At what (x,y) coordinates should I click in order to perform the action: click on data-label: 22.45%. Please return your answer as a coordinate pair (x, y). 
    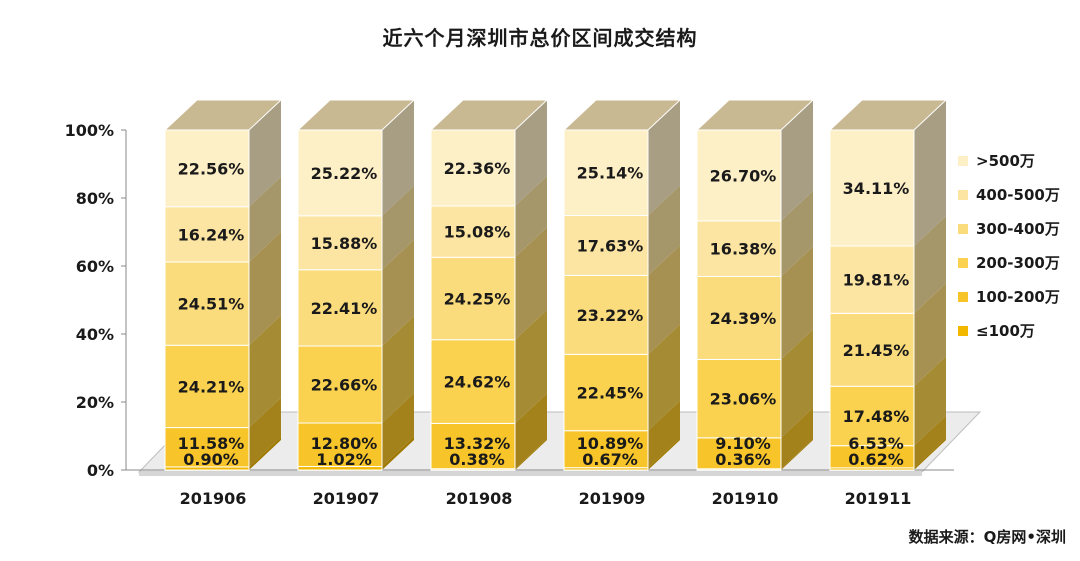
    Looking at the image, I should click on (610, 393).